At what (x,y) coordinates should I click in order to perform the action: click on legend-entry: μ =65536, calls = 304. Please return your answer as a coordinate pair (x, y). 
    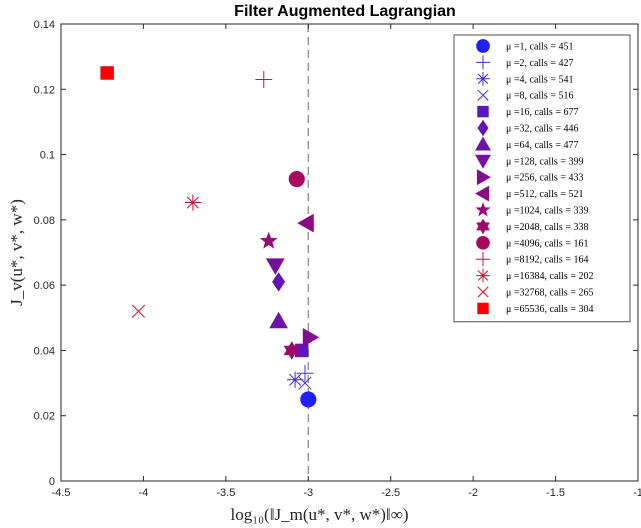
    Looking at the image, I should click on (549, 309).